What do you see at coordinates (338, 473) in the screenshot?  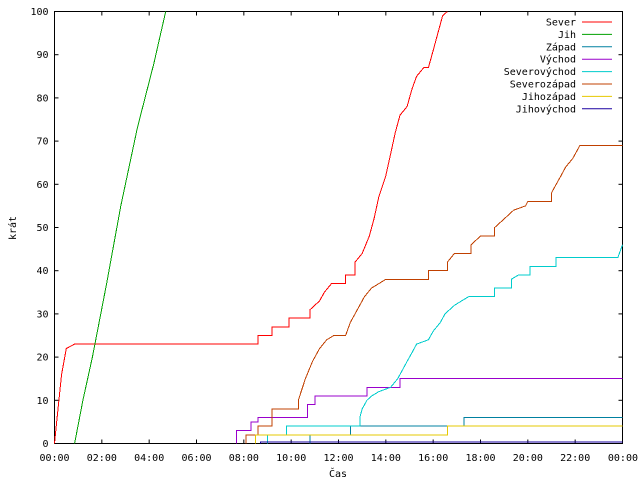 I see `x-axis-label: Čas` at bounding box center [338, 473].